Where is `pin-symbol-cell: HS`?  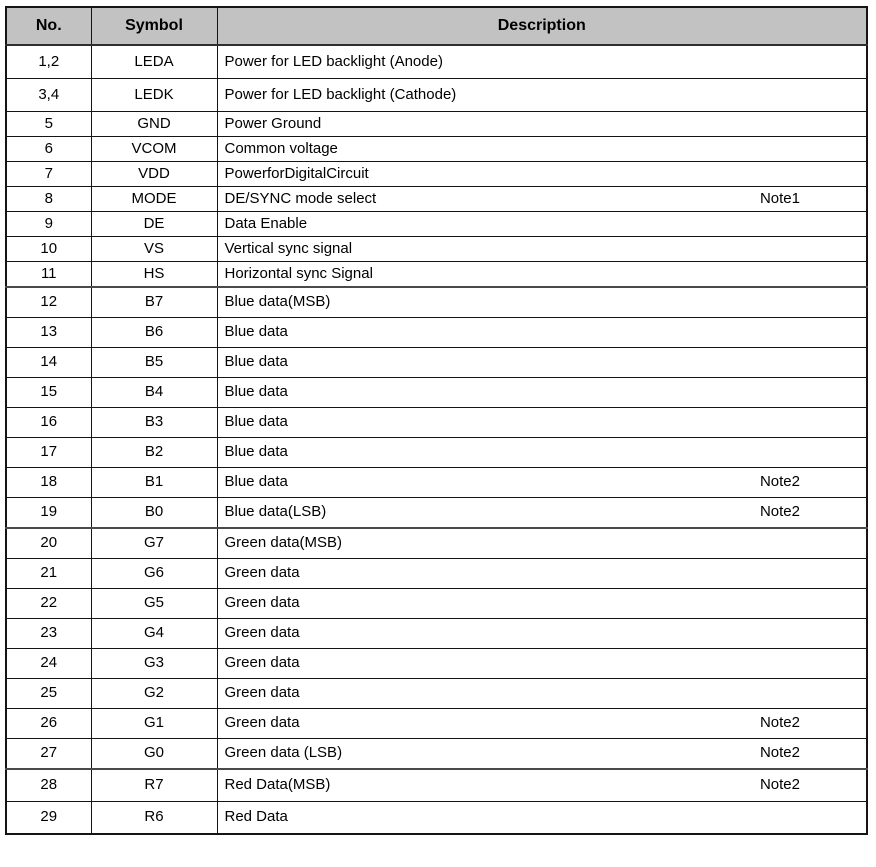
pin-symbol-cell: HS is located at coordinates (154, 274).